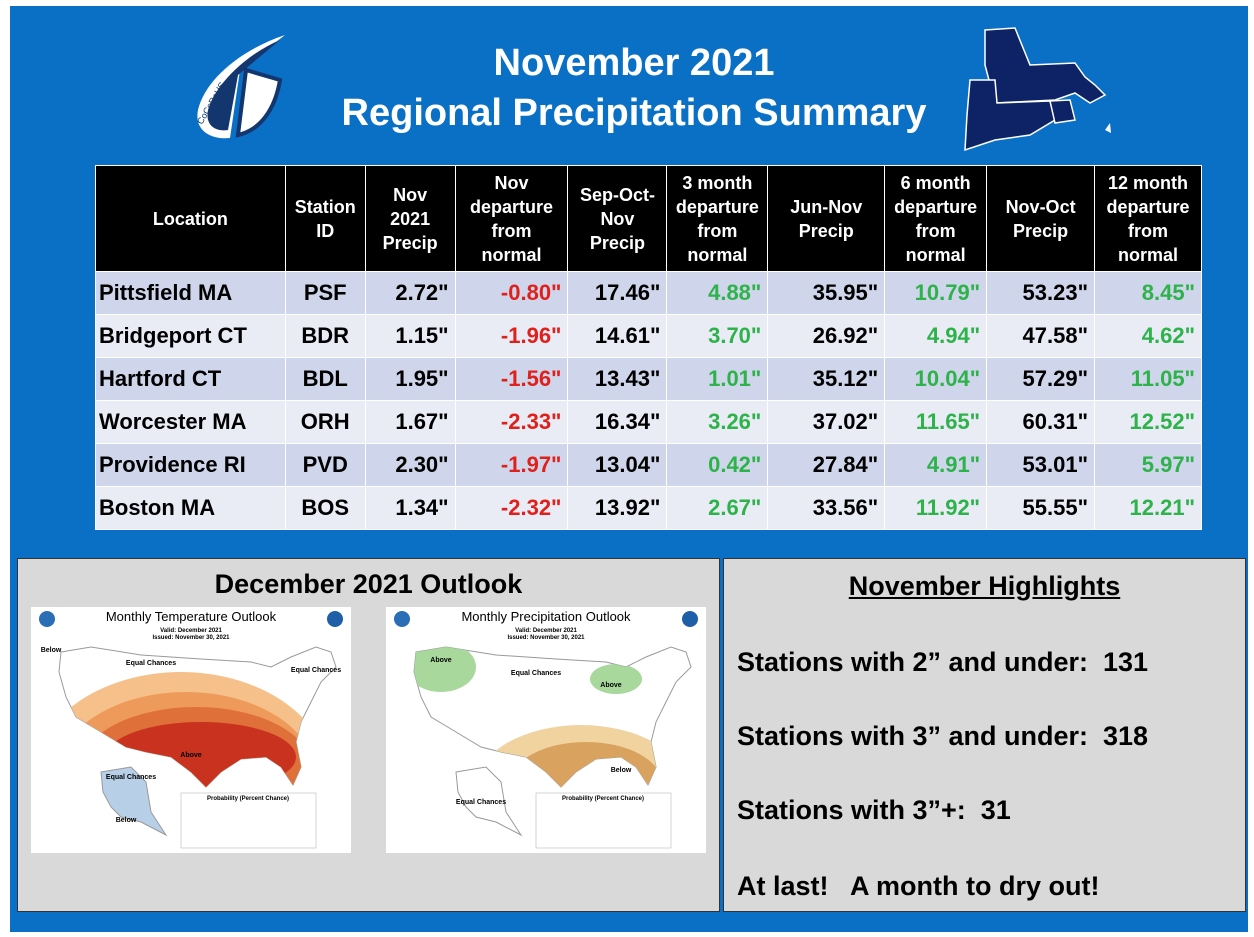  Describe the element at coordinates (617, 336) in the screenshot. I see `table-cell: 14.61"` at that location.